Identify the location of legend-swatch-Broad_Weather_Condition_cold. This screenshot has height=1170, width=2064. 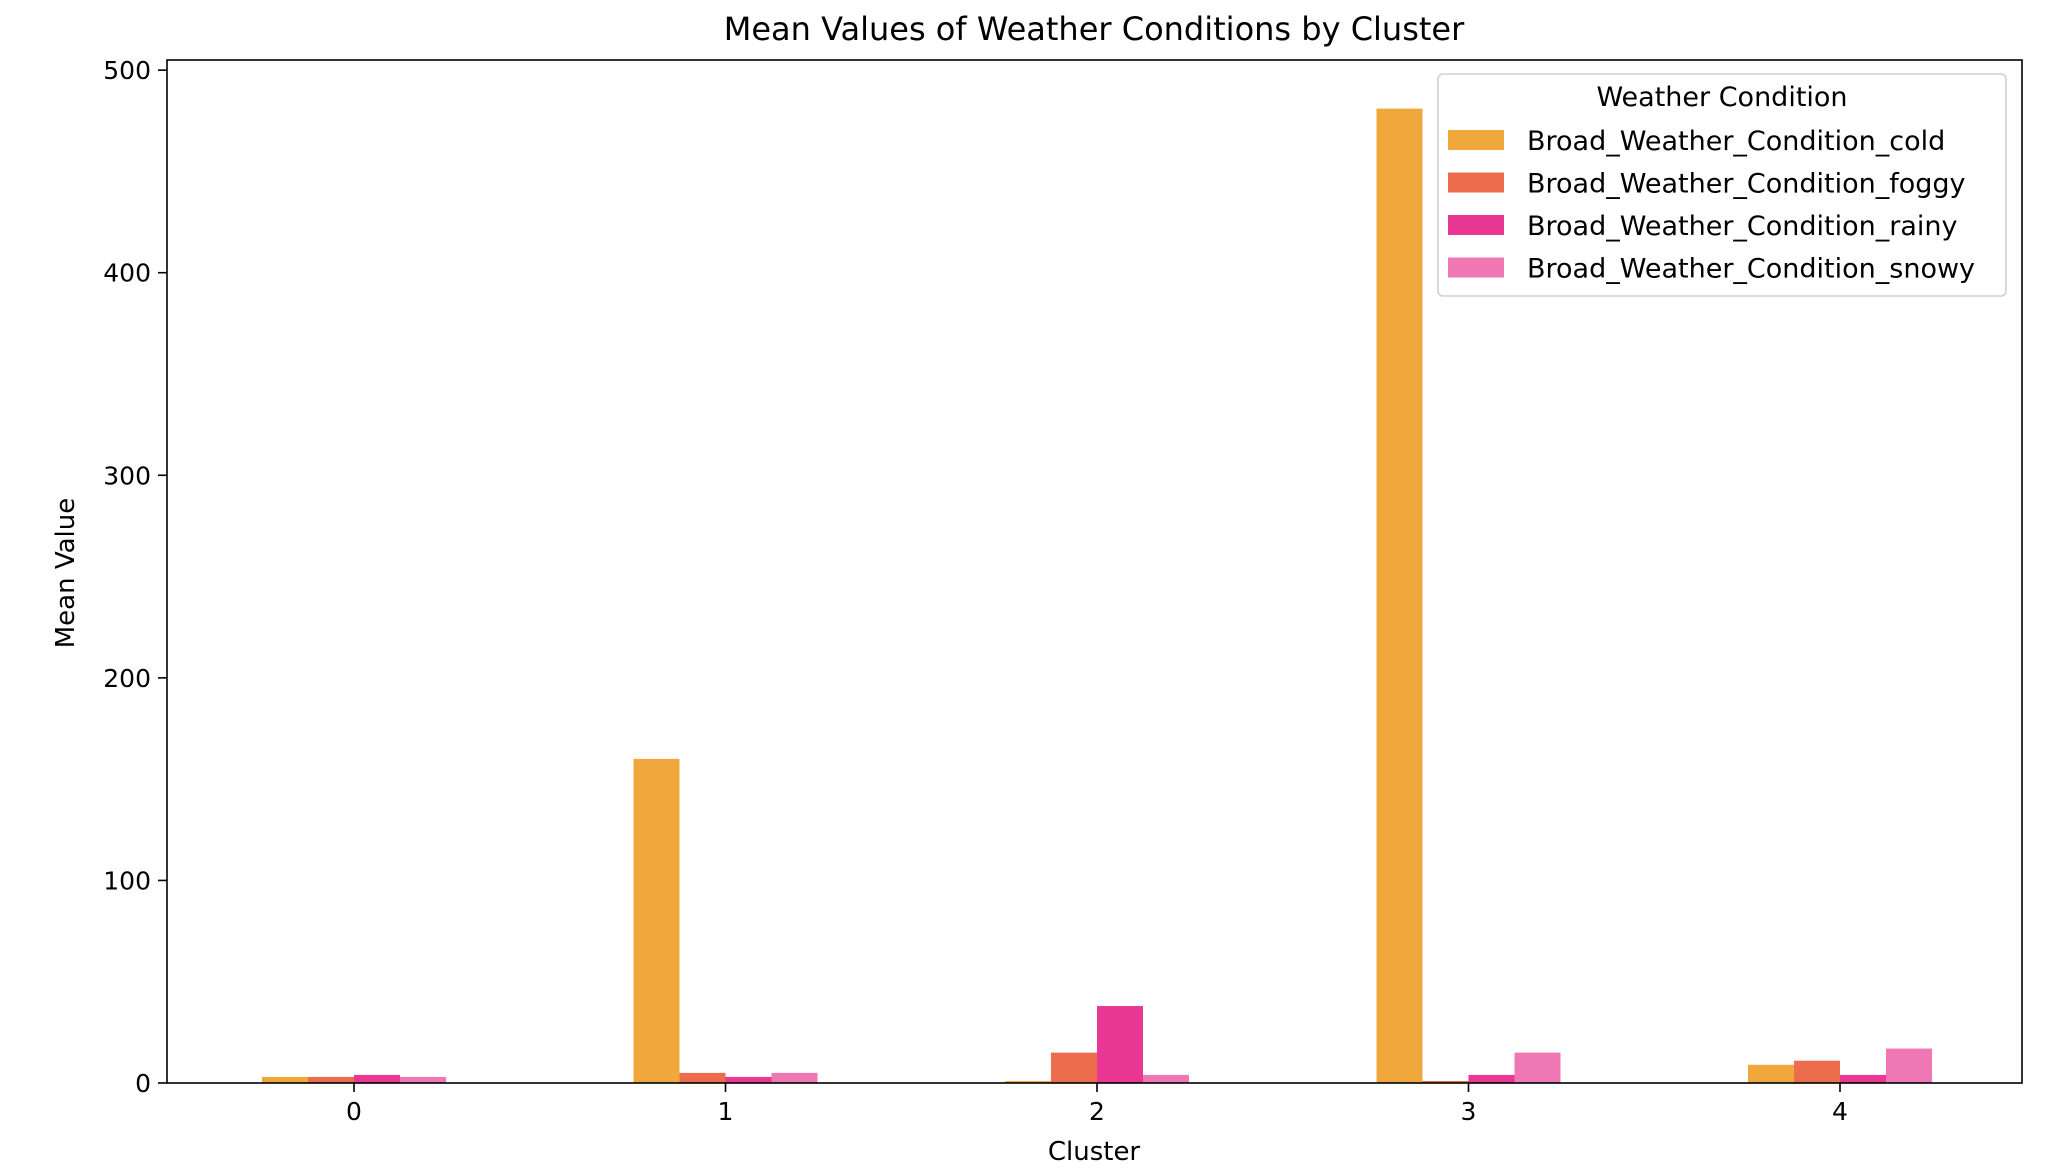
(1476, 140).